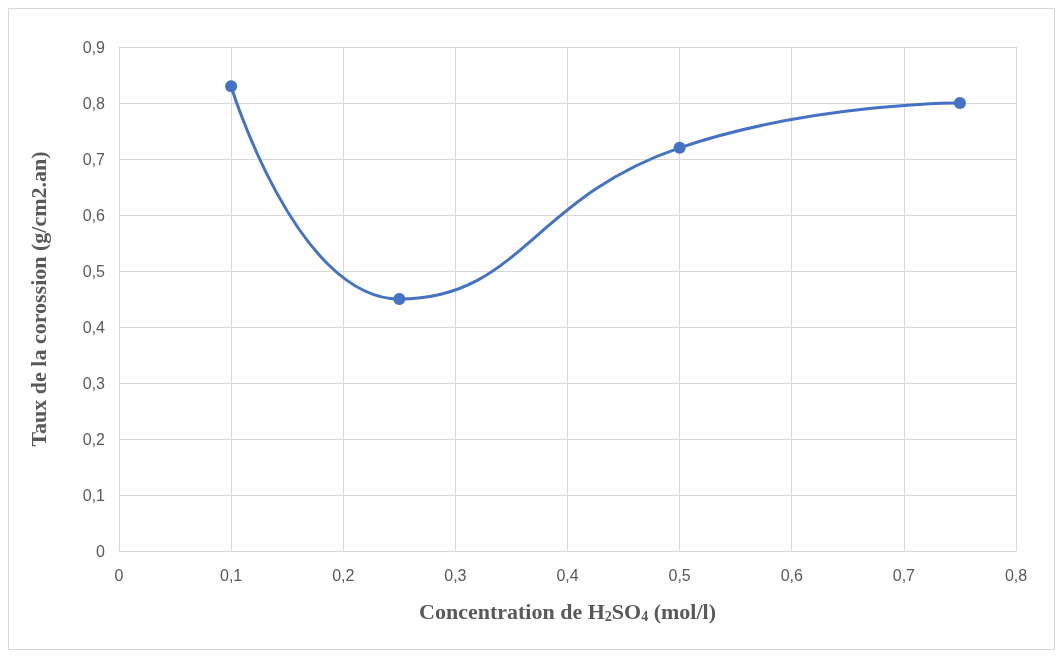 The height and width of the screenshot is (659, 1063). Describe the element at coordinates (94, 271) in the screenshot. I see `y-tick-label: 0,5` at that location.